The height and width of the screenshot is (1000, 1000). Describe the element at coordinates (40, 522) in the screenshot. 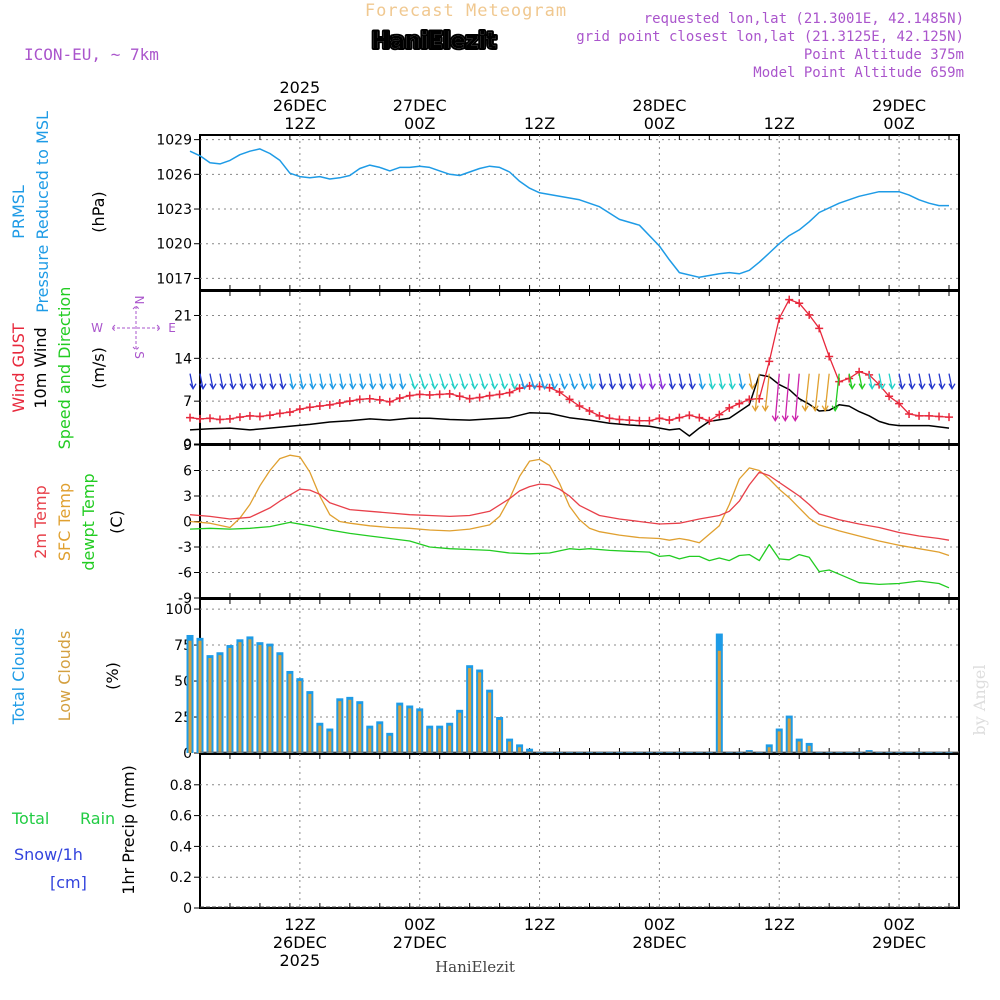

I see `temp-2m-label: 2m Temp` at that location.